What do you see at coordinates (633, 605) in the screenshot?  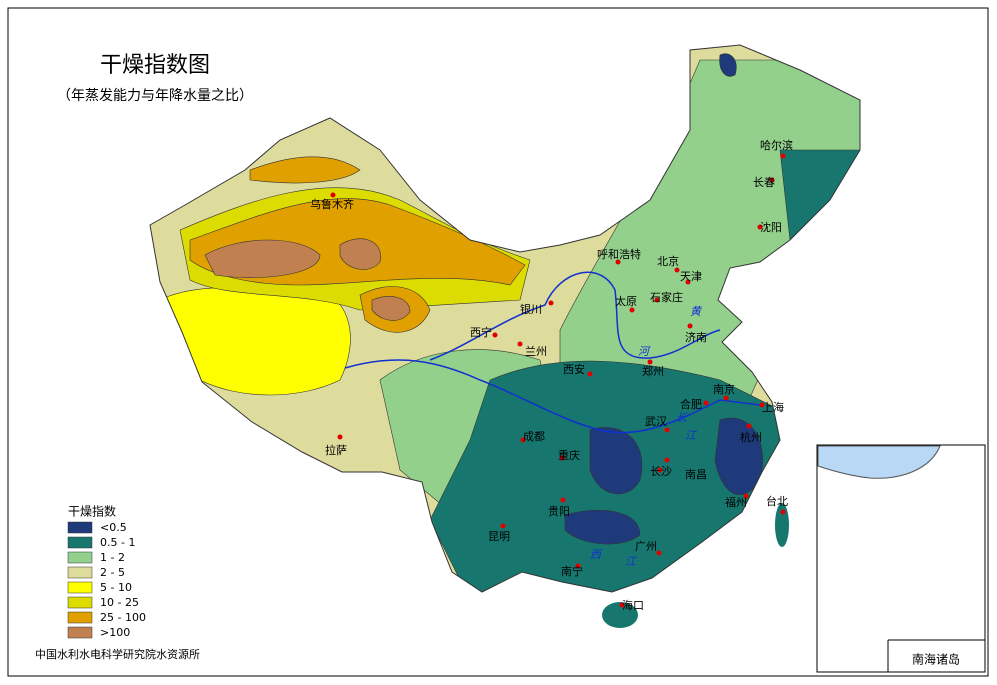 I see `city-label: 海口` at bounding box center [633, 605].